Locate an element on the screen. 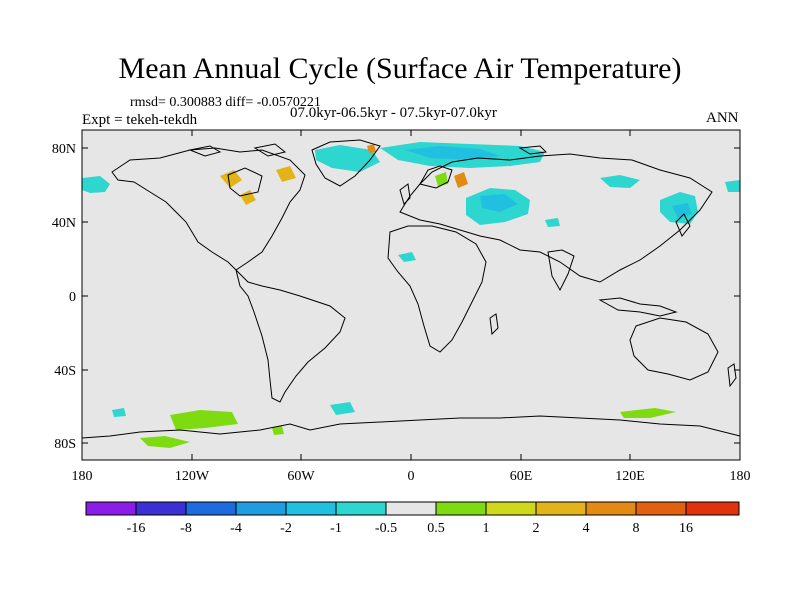  colorbar-label: -1 is located at coordinates (336, 528).